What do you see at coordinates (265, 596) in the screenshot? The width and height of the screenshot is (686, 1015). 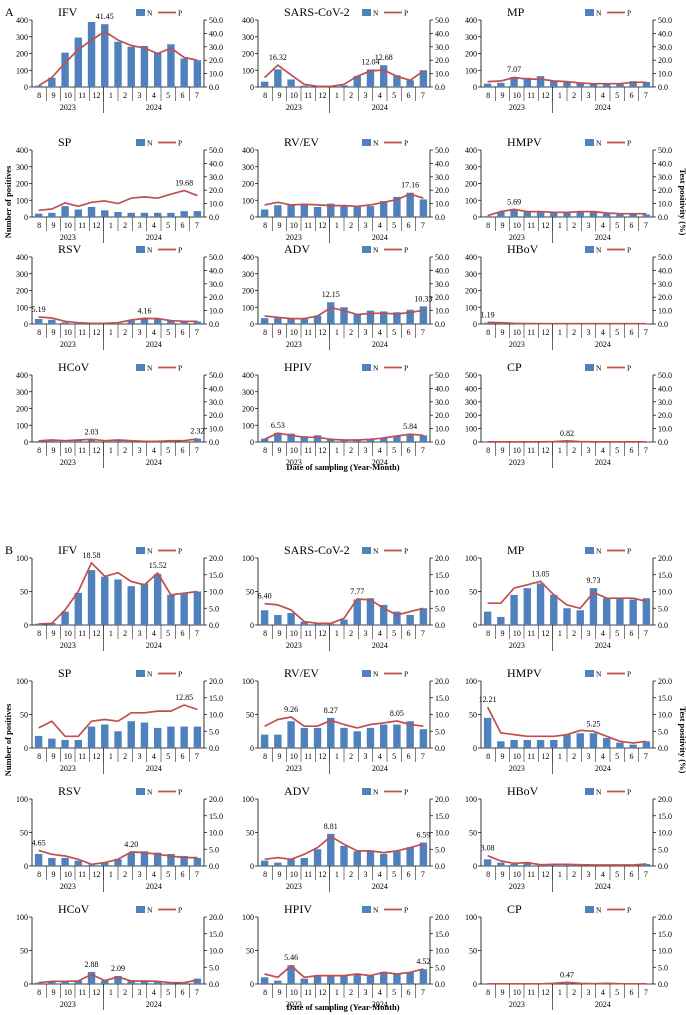 I see `data-label: 6.40` at bounding box center [265, 596].